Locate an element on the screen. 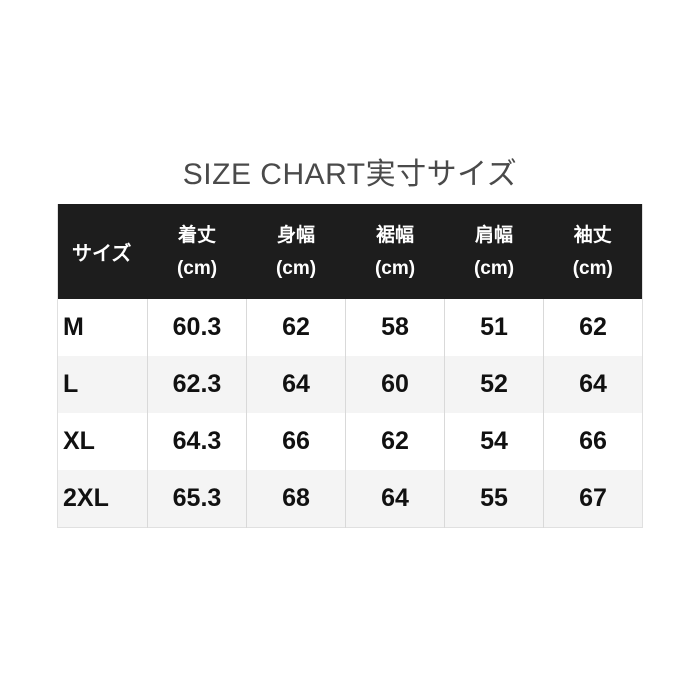 Image resolution: width=700 pixels, height=700 pixels. header-cell-sleeve-length: 袖丈 (cm) is located at coordinates (593, 251).